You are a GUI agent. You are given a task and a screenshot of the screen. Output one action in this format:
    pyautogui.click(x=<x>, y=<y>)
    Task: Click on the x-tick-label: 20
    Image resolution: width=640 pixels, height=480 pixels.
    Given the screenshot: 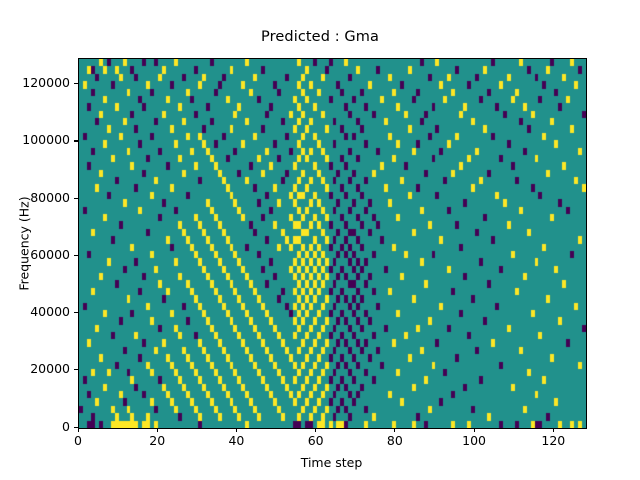 What is the action you would take?
    pyautogui.click(x=157, y=440)
    